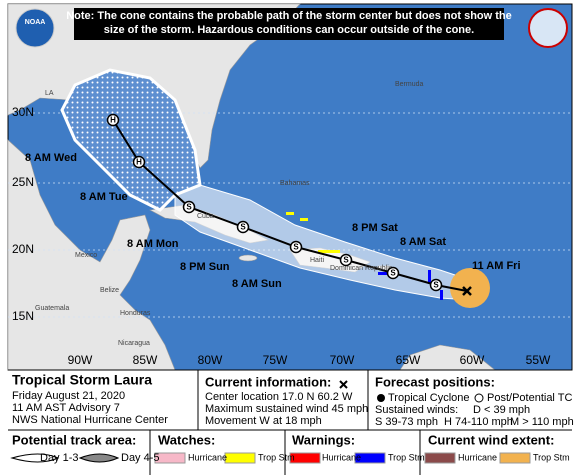 This screenshot has width=580, height=475. Describe the element at coordinates (68, 396) in the screenshot. I see `storm-date: Friday August 21, 2020` at that location.